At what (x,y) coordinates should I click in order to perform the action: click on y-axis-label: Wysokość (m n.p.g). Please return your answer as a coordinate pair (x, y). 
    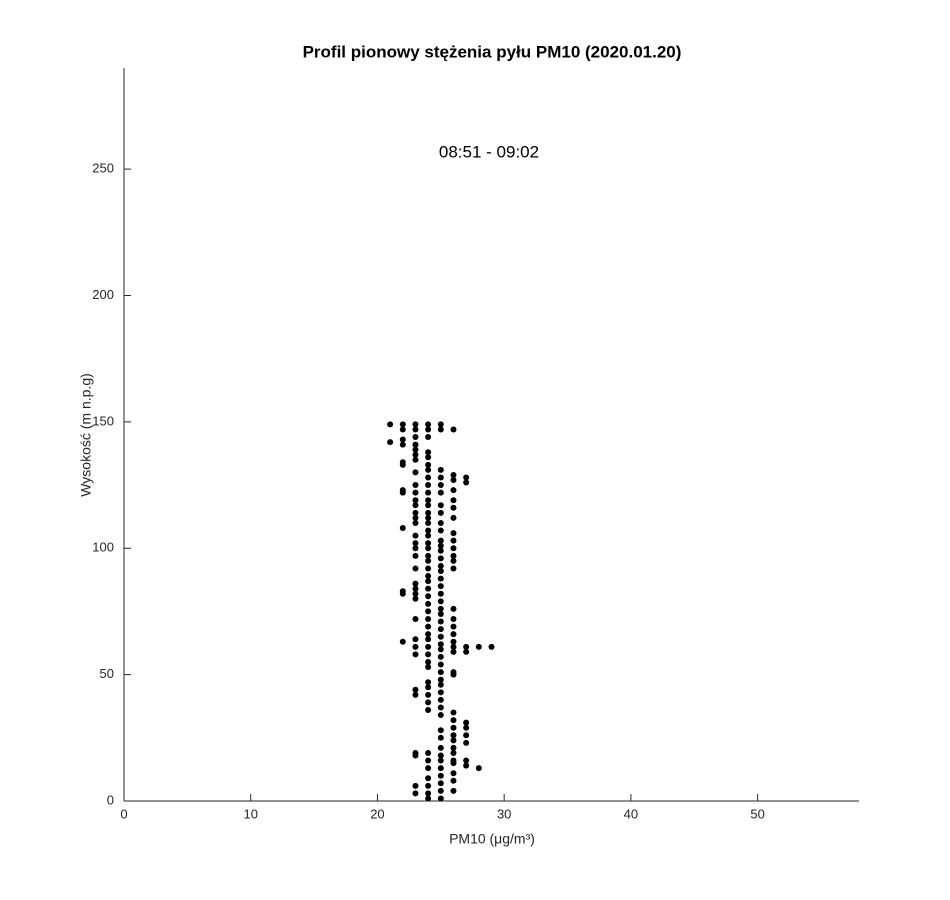
    Looking at the image, I should click on (86, 435).